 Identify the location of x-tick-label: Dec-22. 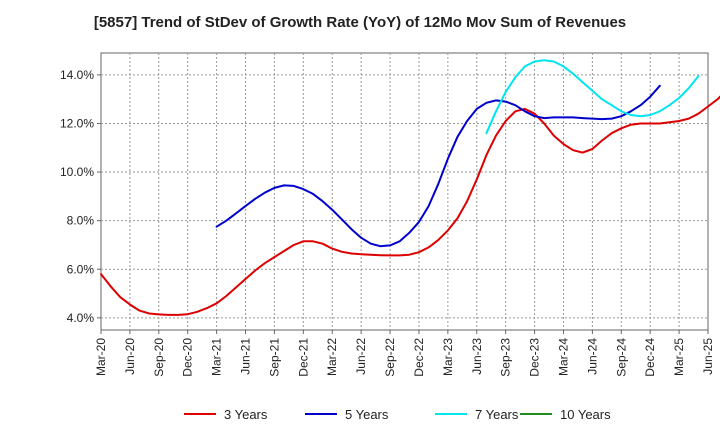
(419, 357).